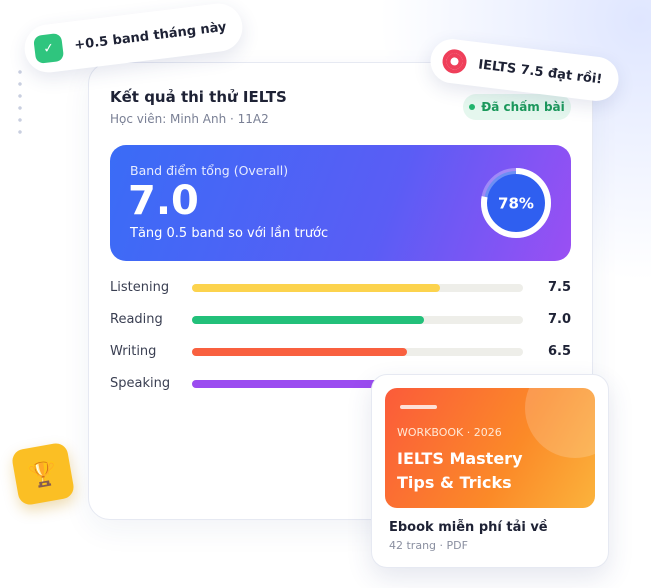 The image size is (651, 588). I want to click on dots, so click(20, 104).